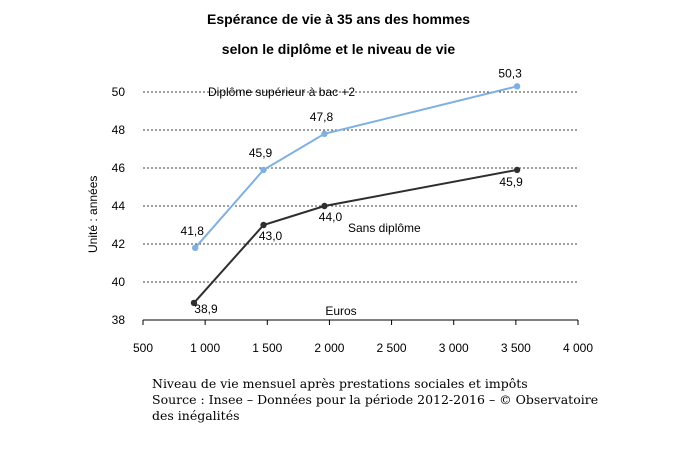  I want to click on y-tick-label: 46, so click(119, 168).